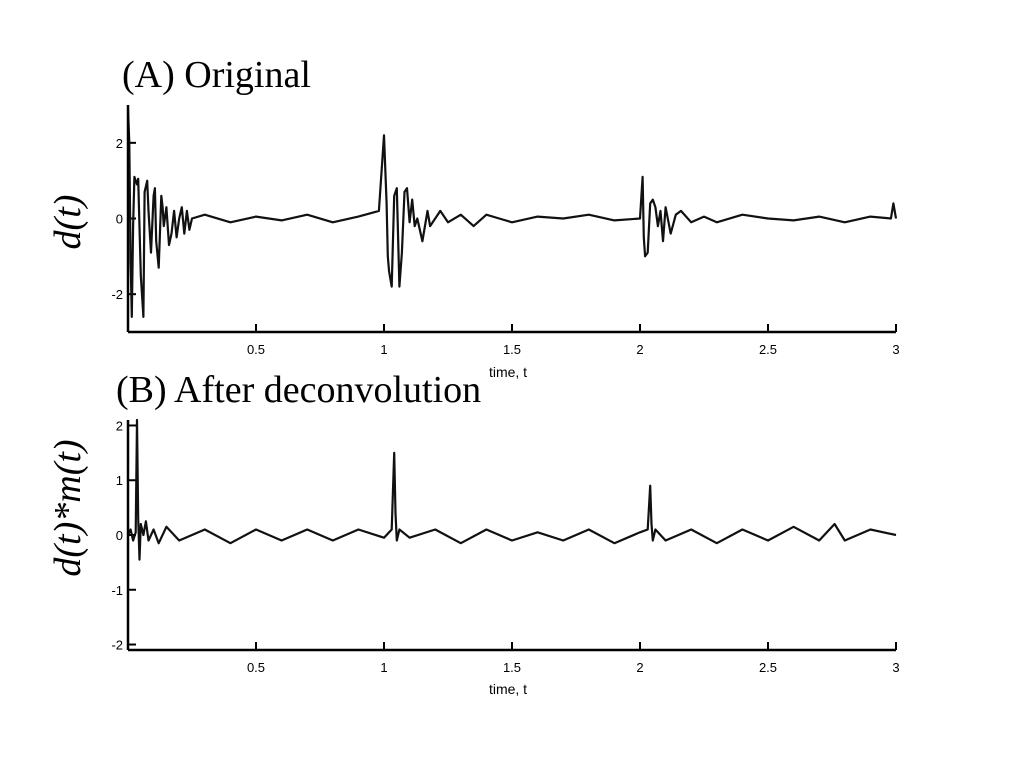 The image size is (1024, 768). I want to click on panel-title-deconvolution: (B) After deconvolution, so click(298, 390).